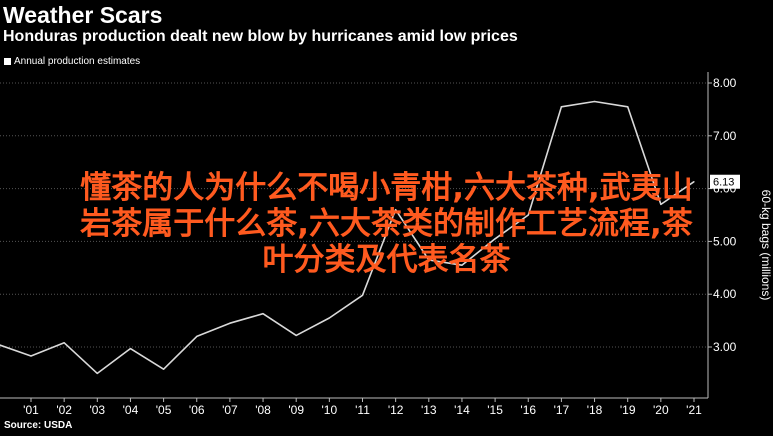 This screenshot has width=773, height=436. What do you see at coordinates (386, 260) in the screenshot?
I see `overlay-line-3: 叶分类及代表名茶` at bounding box center [386, 260].